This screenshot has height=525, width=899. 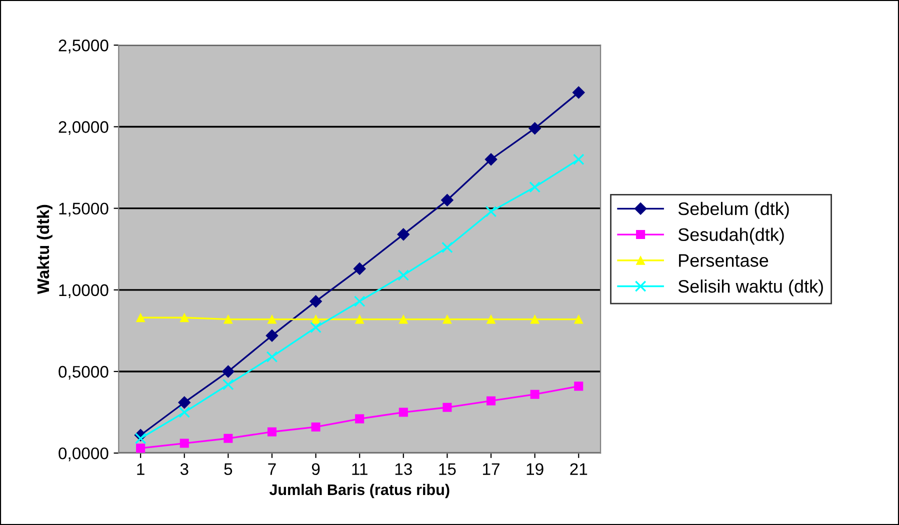 I want to click on y-tick-label: 2,5000, so click(x=83, y=47).